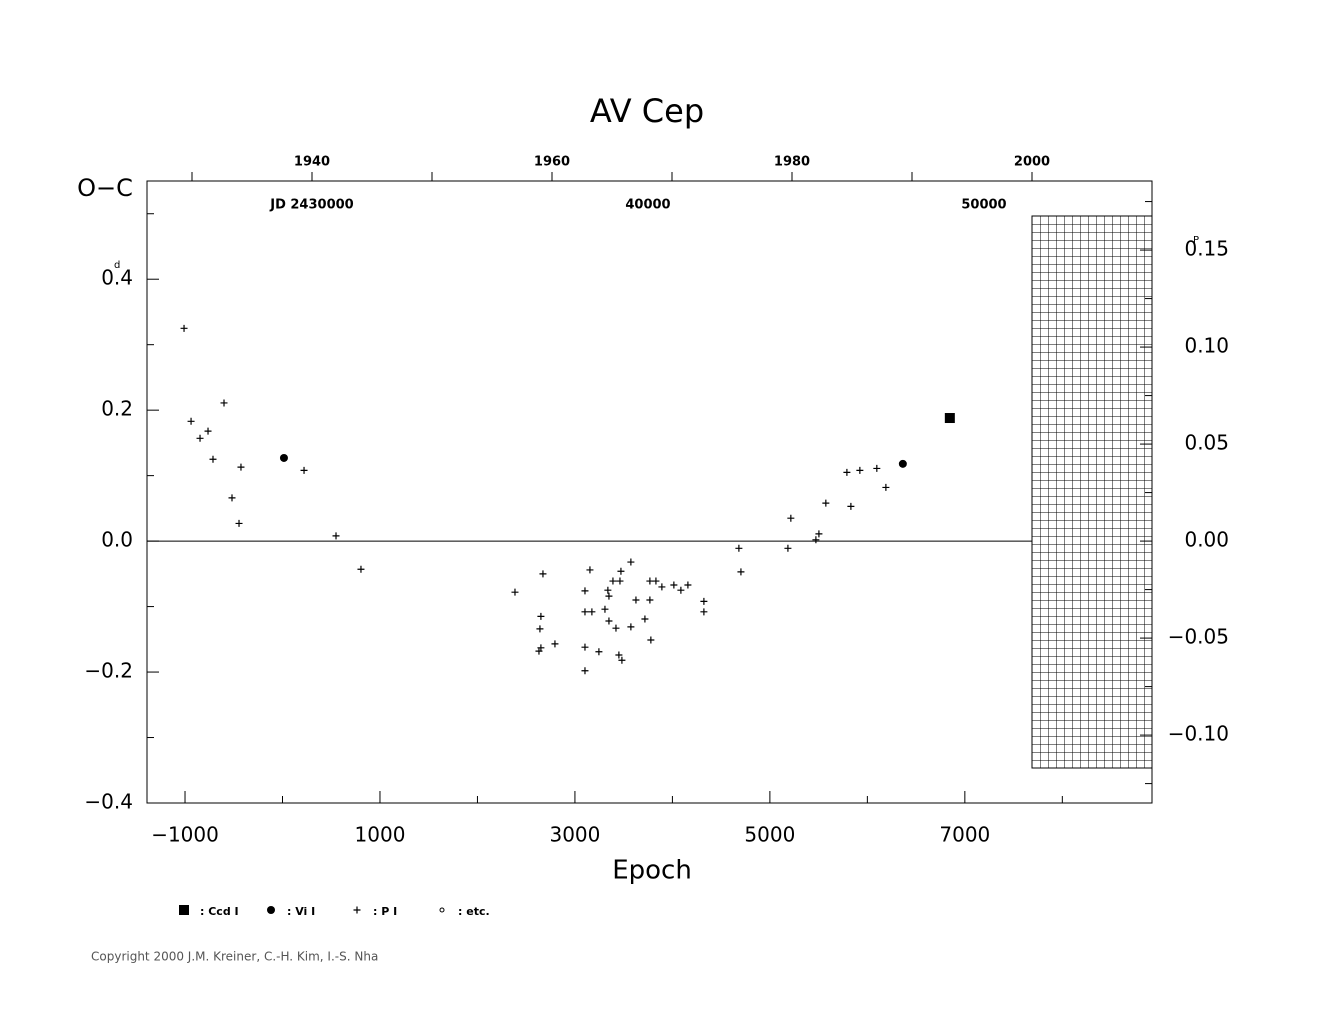 The width and height of the screenshot is (1325, 1020). I want to click on y2-tick-label: 0.15, so click(1206, 249).